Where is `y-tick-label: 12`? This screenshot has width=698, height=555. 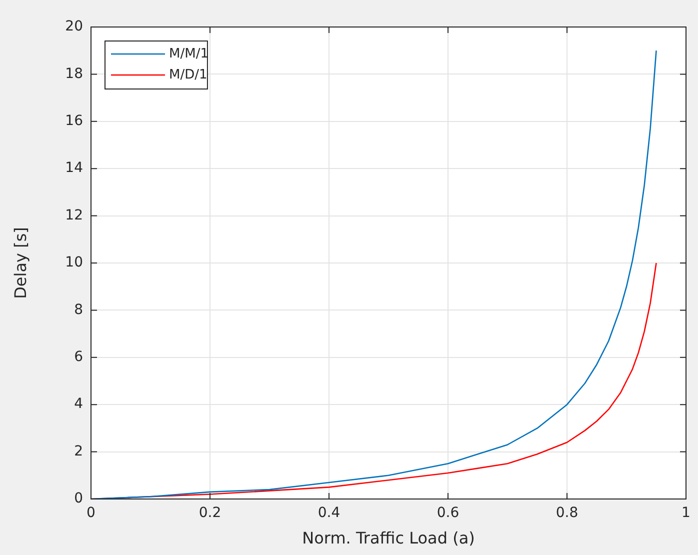 y-tick-label: 12 is located at coordinates (74, 215).